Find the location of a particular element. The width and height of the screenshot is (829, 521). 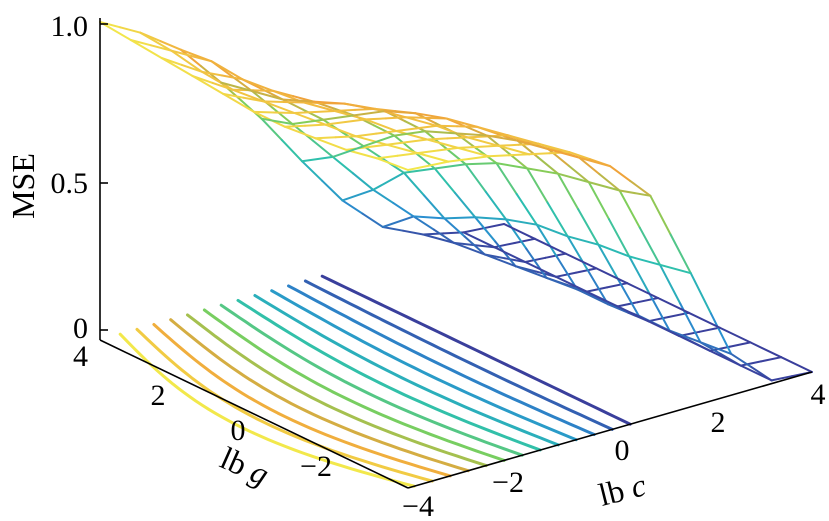

g-axis-label: lbg is located at coordinates (244, 466).